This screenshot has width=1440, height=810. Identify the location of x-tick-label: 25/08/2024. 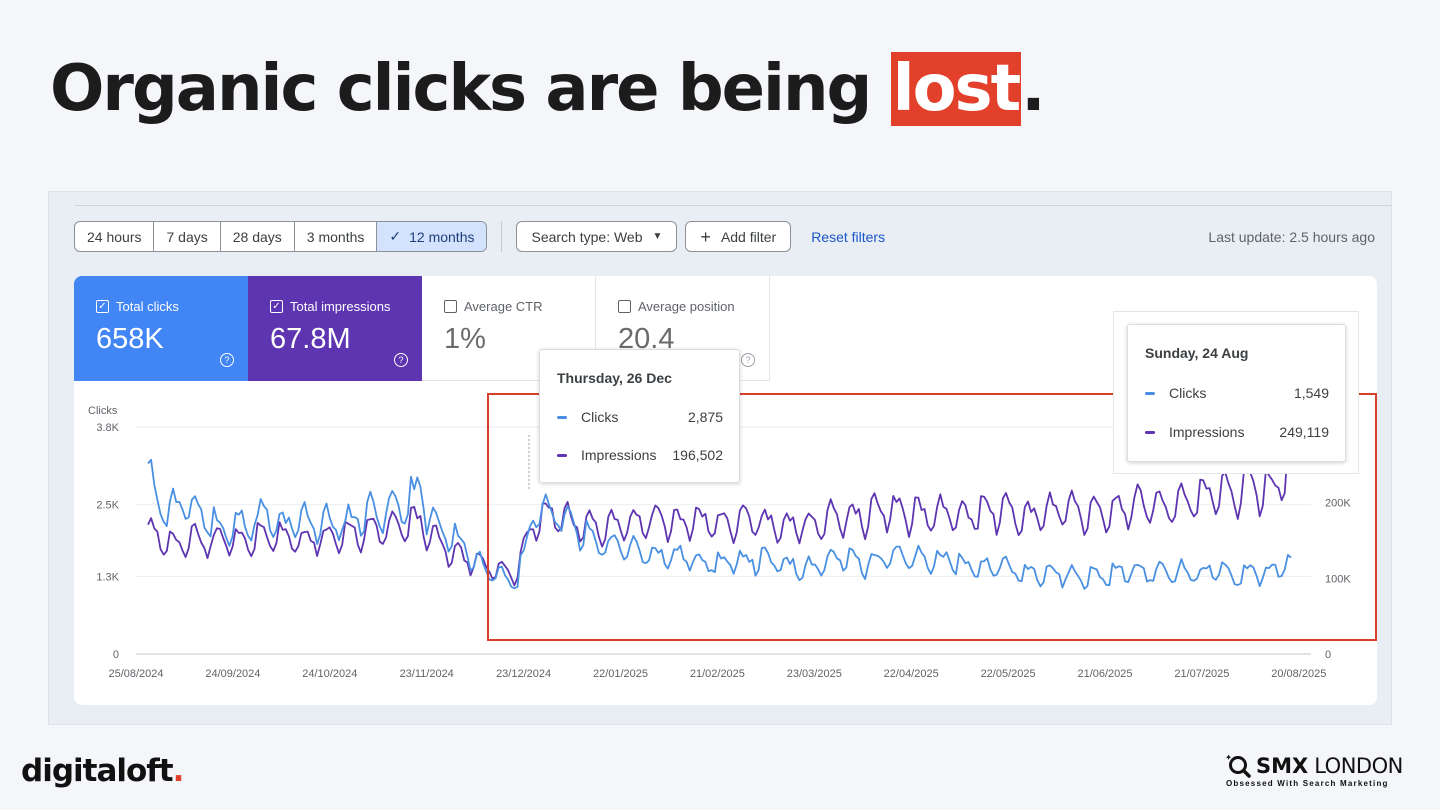
(135, 674).